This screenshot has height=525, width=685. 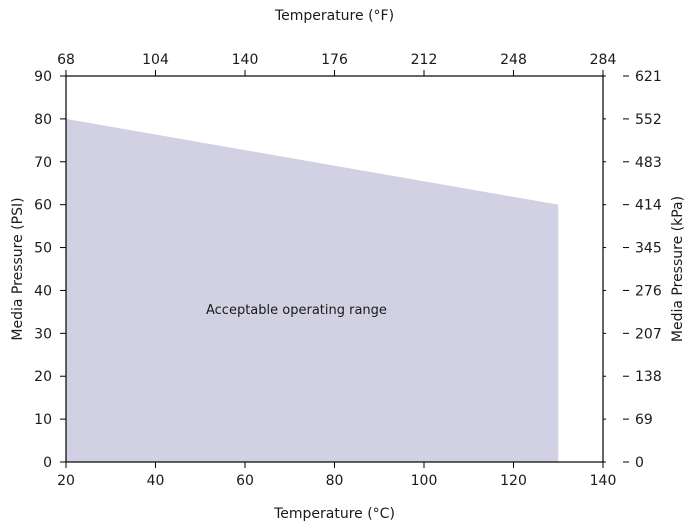 I want to click on y-tick-label: 10, so click(x=43, y=420).